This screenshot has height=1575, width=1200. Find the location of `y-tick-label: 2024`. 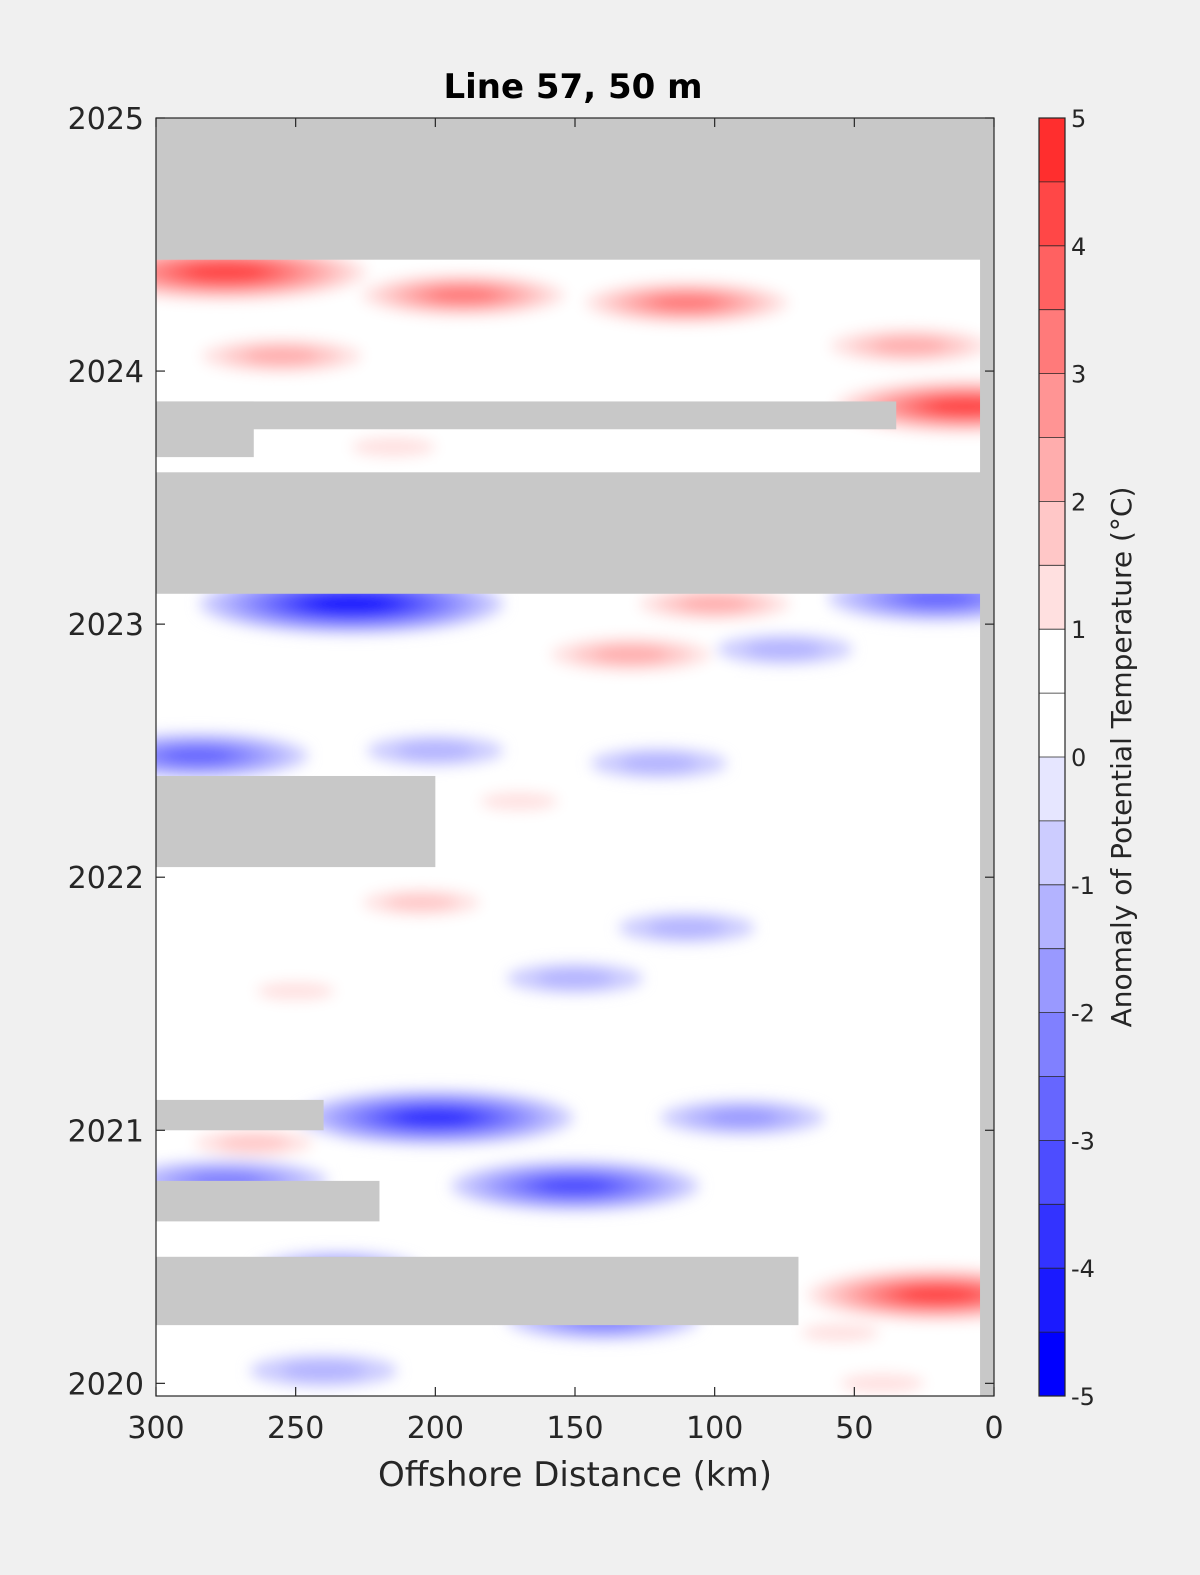

y-tick-label: 2024 is located at coordinates (106, 372).